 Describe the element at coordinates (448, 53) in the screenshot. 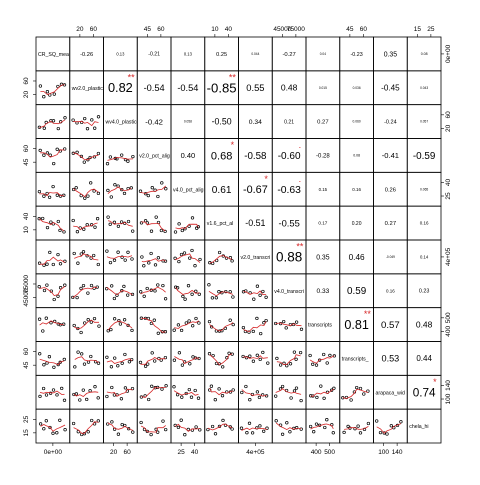

I see `right-tick-label: 0e+00` at that location.